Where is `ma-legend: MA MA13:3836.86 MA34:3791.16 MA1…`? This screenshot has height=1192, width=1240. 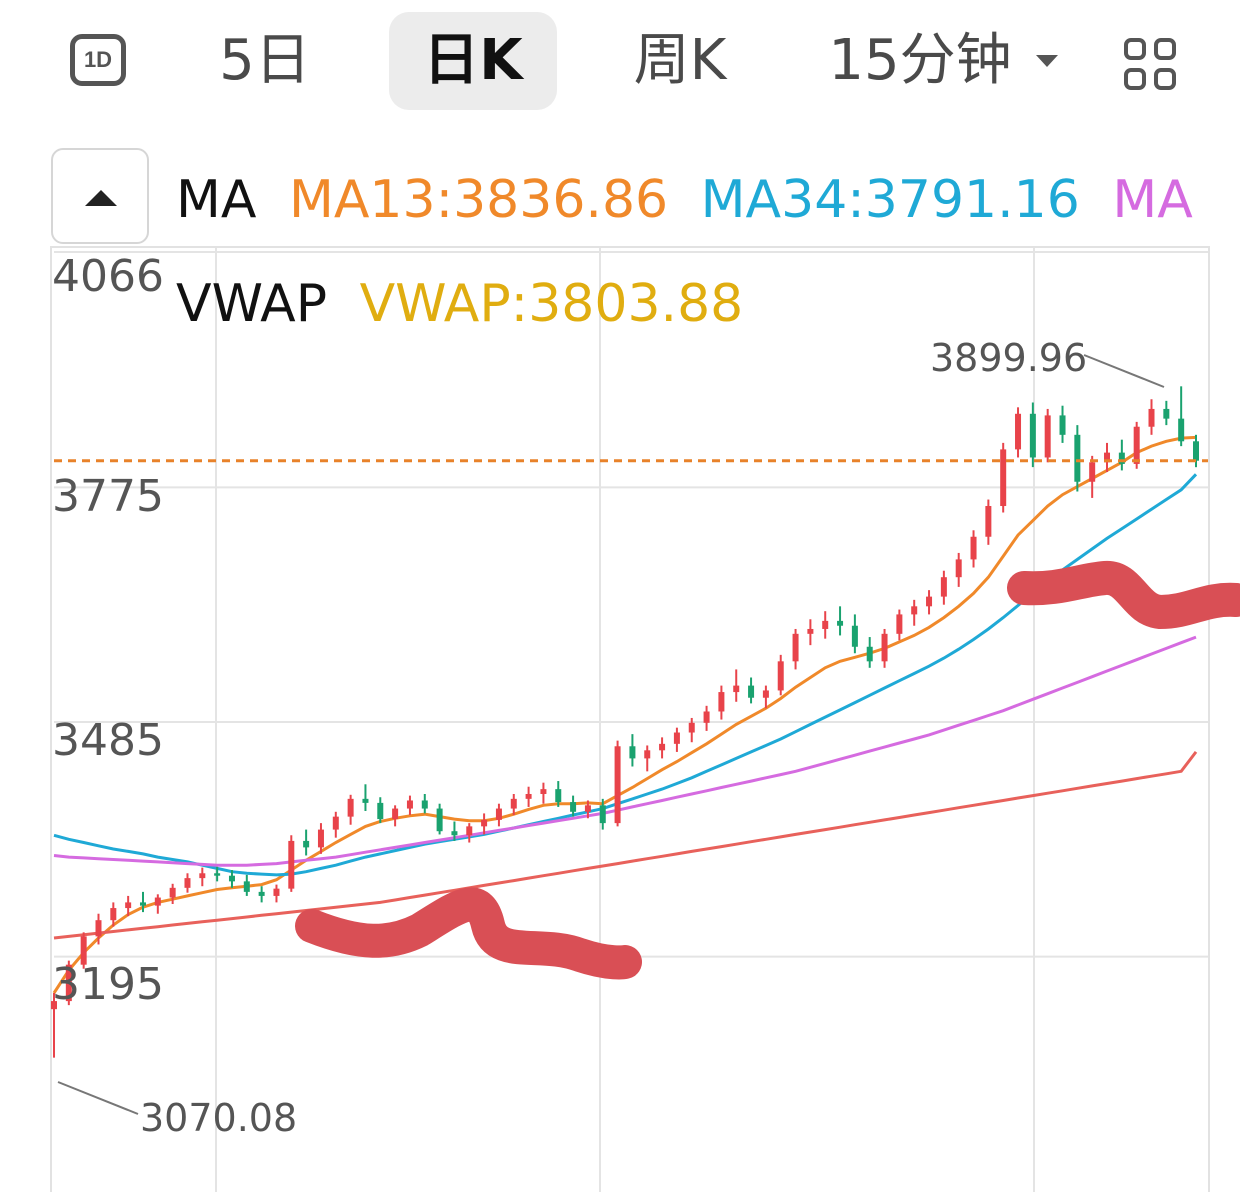 ma-legend: MA MA13:3836.86 MA34:3791.16 MA1… is located at coordinates (686, 200).